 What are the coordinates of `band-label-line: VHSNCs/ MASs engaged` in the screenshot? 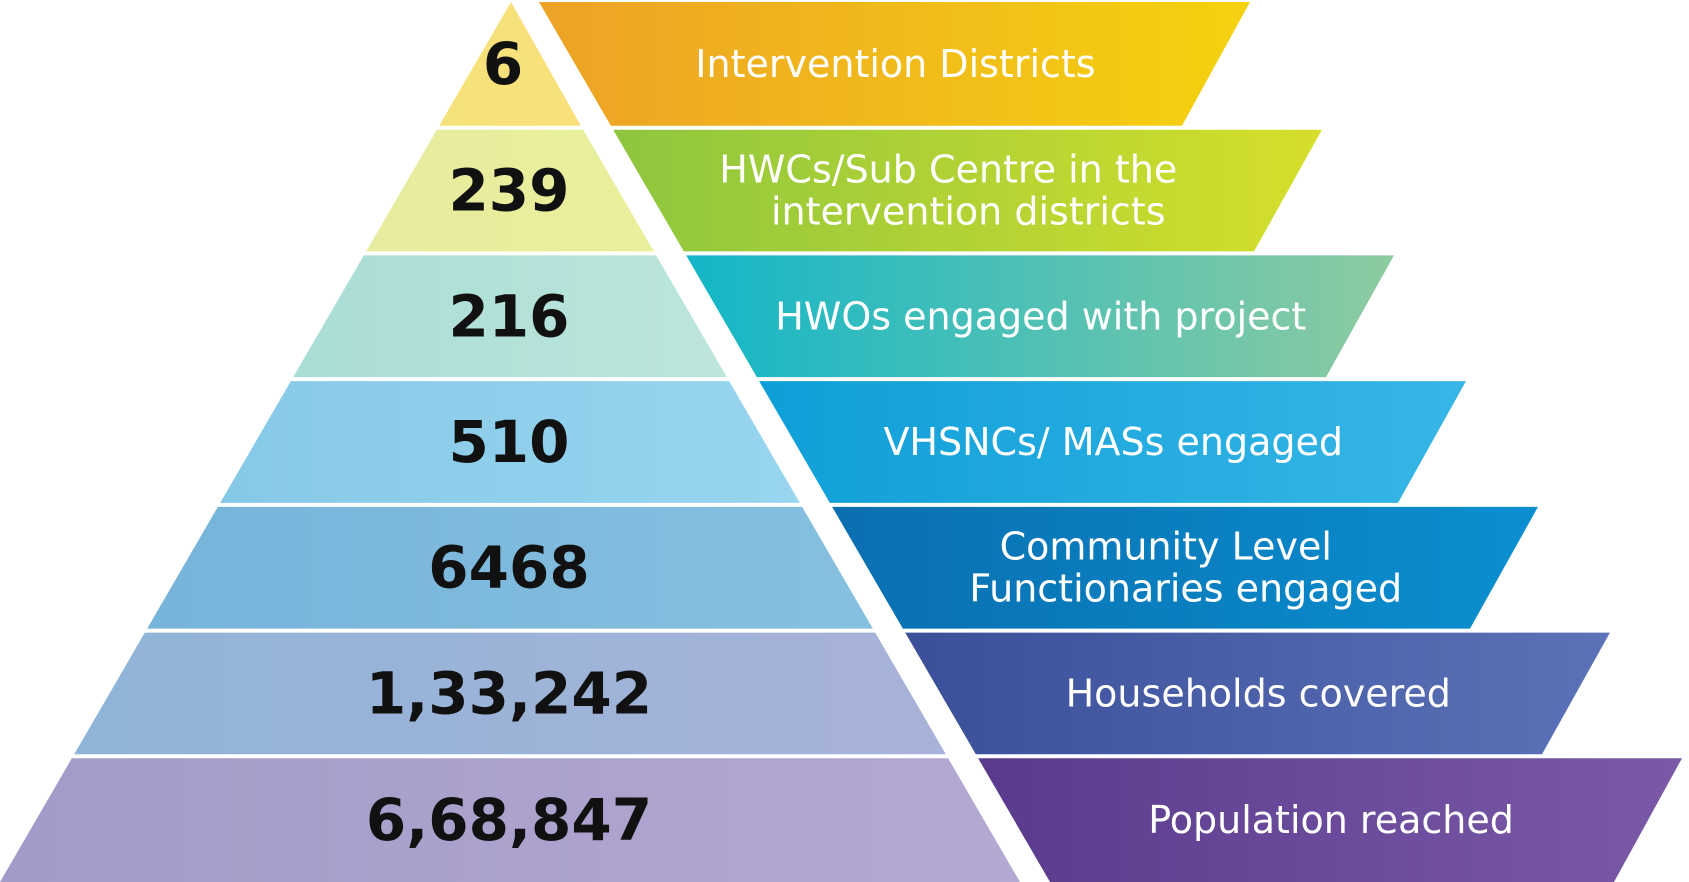 It's located at (1113, 442).